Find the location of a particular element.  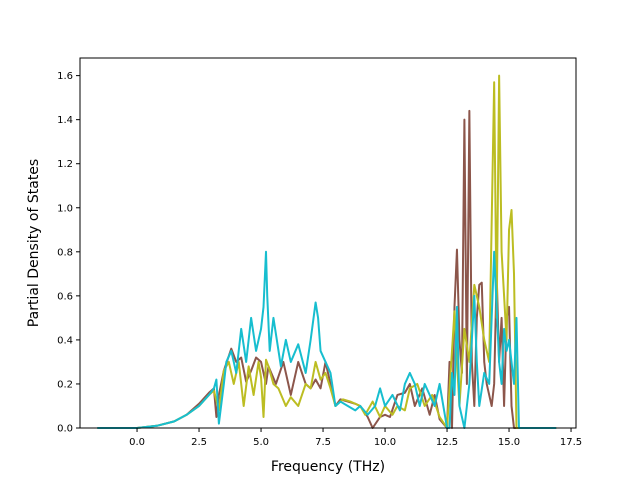

y-tick-label: 0.4 is located at coordinates (65, 340).